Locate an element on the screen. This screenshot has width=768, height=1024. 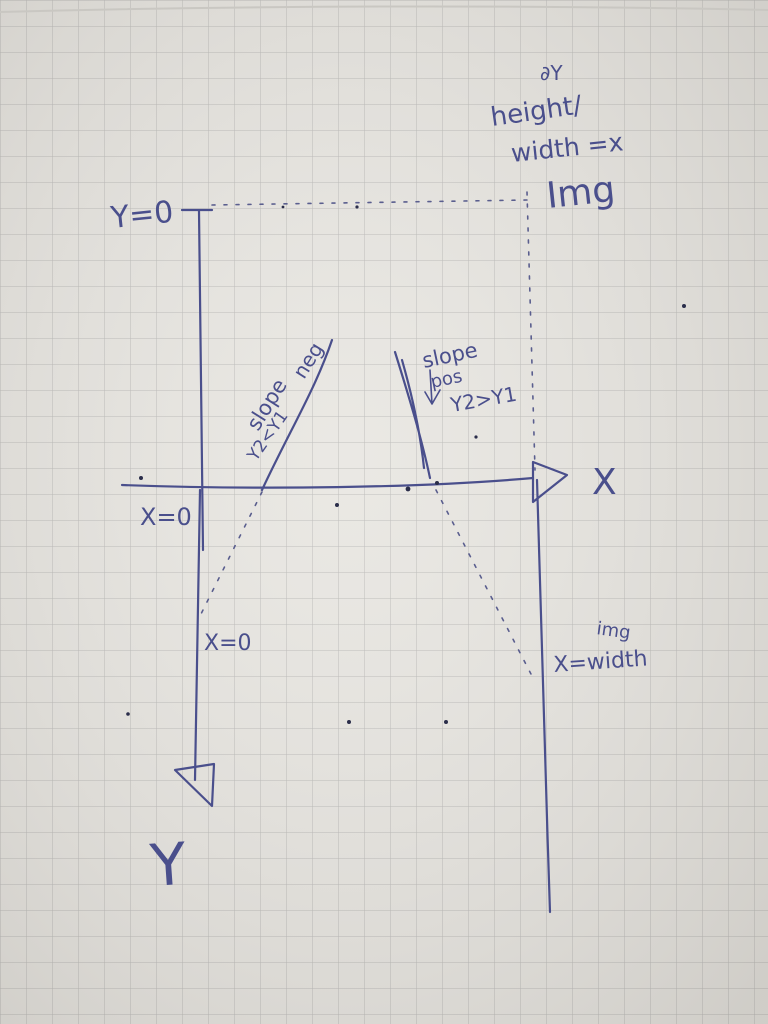
x-zero-lower-label: X=0 is located at coordinates (228, 643).